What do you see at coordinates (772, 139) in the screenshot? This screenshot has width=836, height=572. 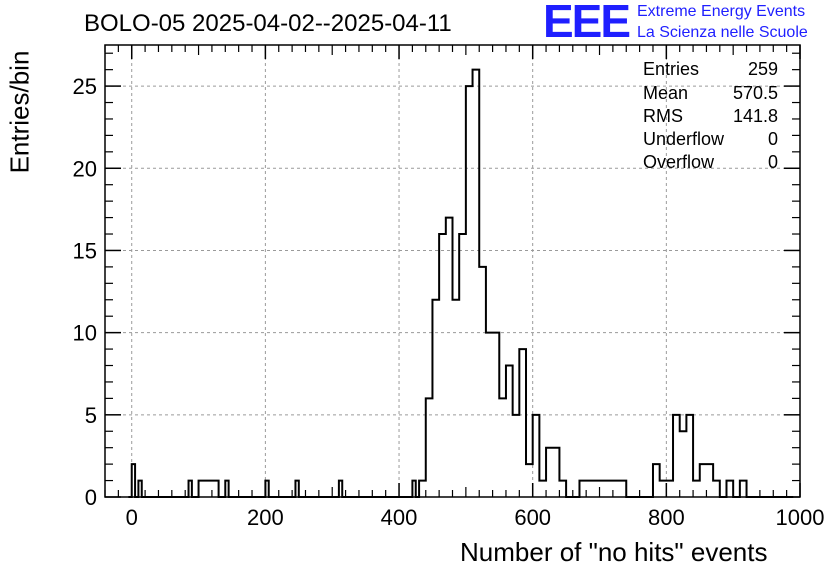 I see `stat-underflow-value: 0` at bounding box center [772, 139].